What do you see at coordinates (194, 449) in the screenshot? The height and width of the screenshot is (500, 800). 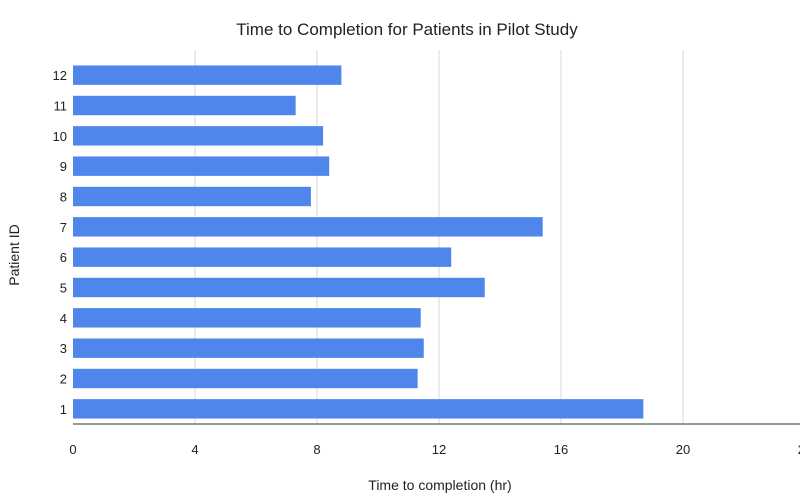 I see `x-tick-label: 4` at bounding box center [194, 449].